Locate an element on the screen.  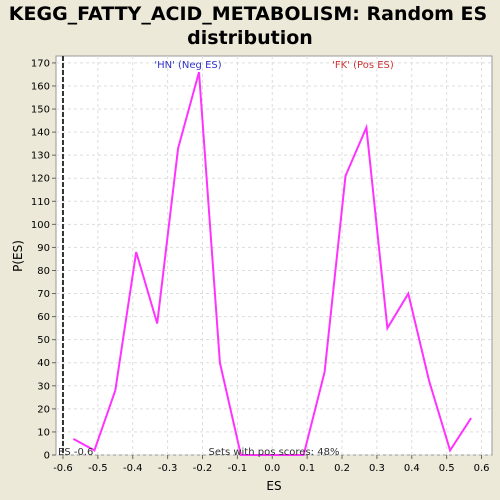
chart-title-line2: distribution is located at coordinates (250, 38).